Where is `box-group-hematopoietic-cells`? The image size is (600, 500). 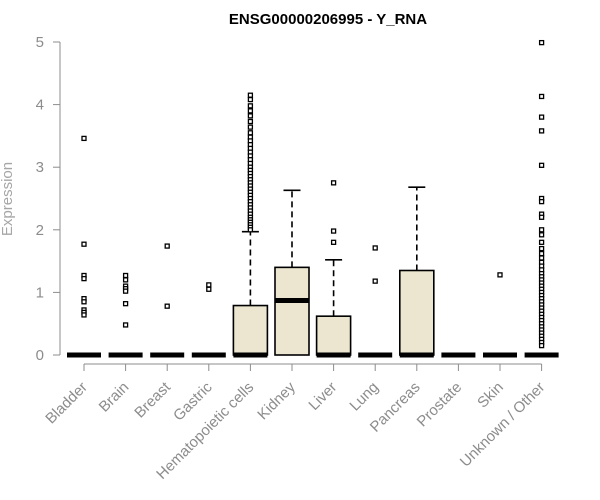 box-group-hematopoietic-cells is located at coordinates (250, 225).